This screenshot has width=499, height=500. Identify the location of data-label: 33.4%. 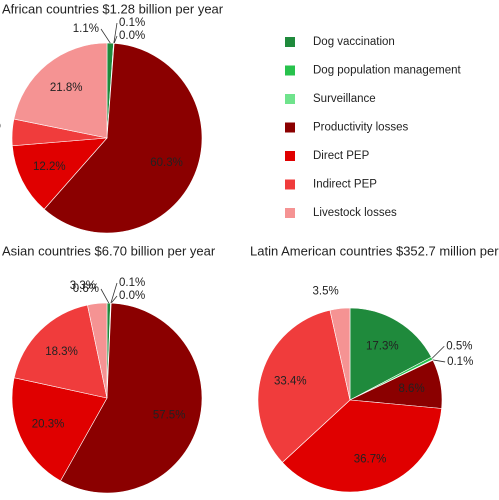
(290, 381).